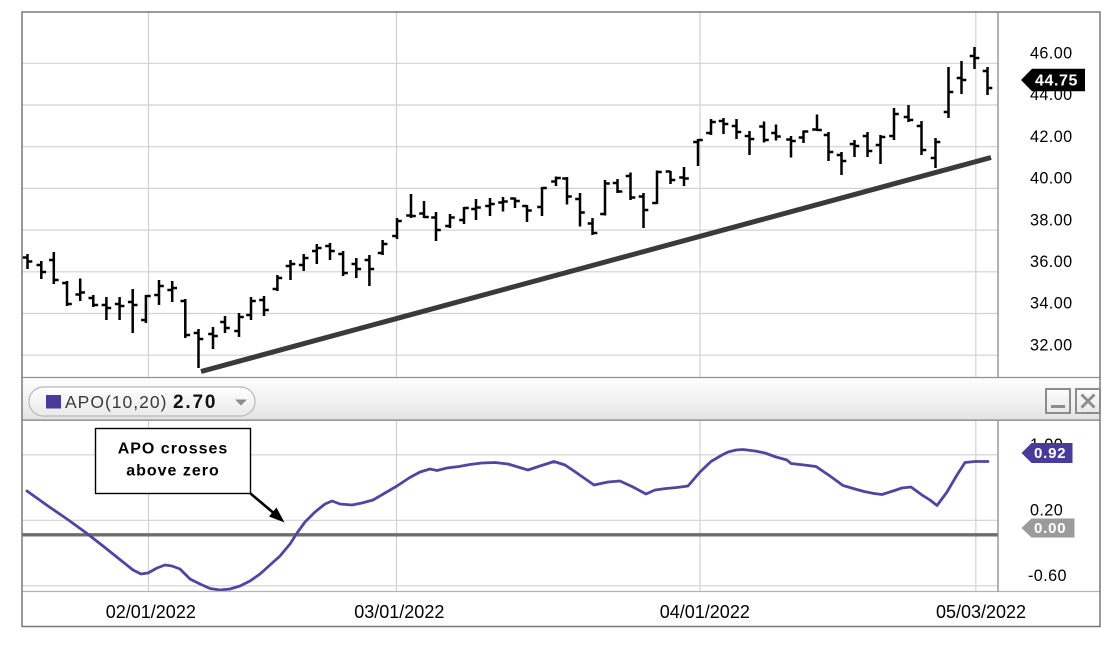  Describe the element at coordinates (1046, 511) in the screenshot. I see `svg-text: 0.20` at that location.